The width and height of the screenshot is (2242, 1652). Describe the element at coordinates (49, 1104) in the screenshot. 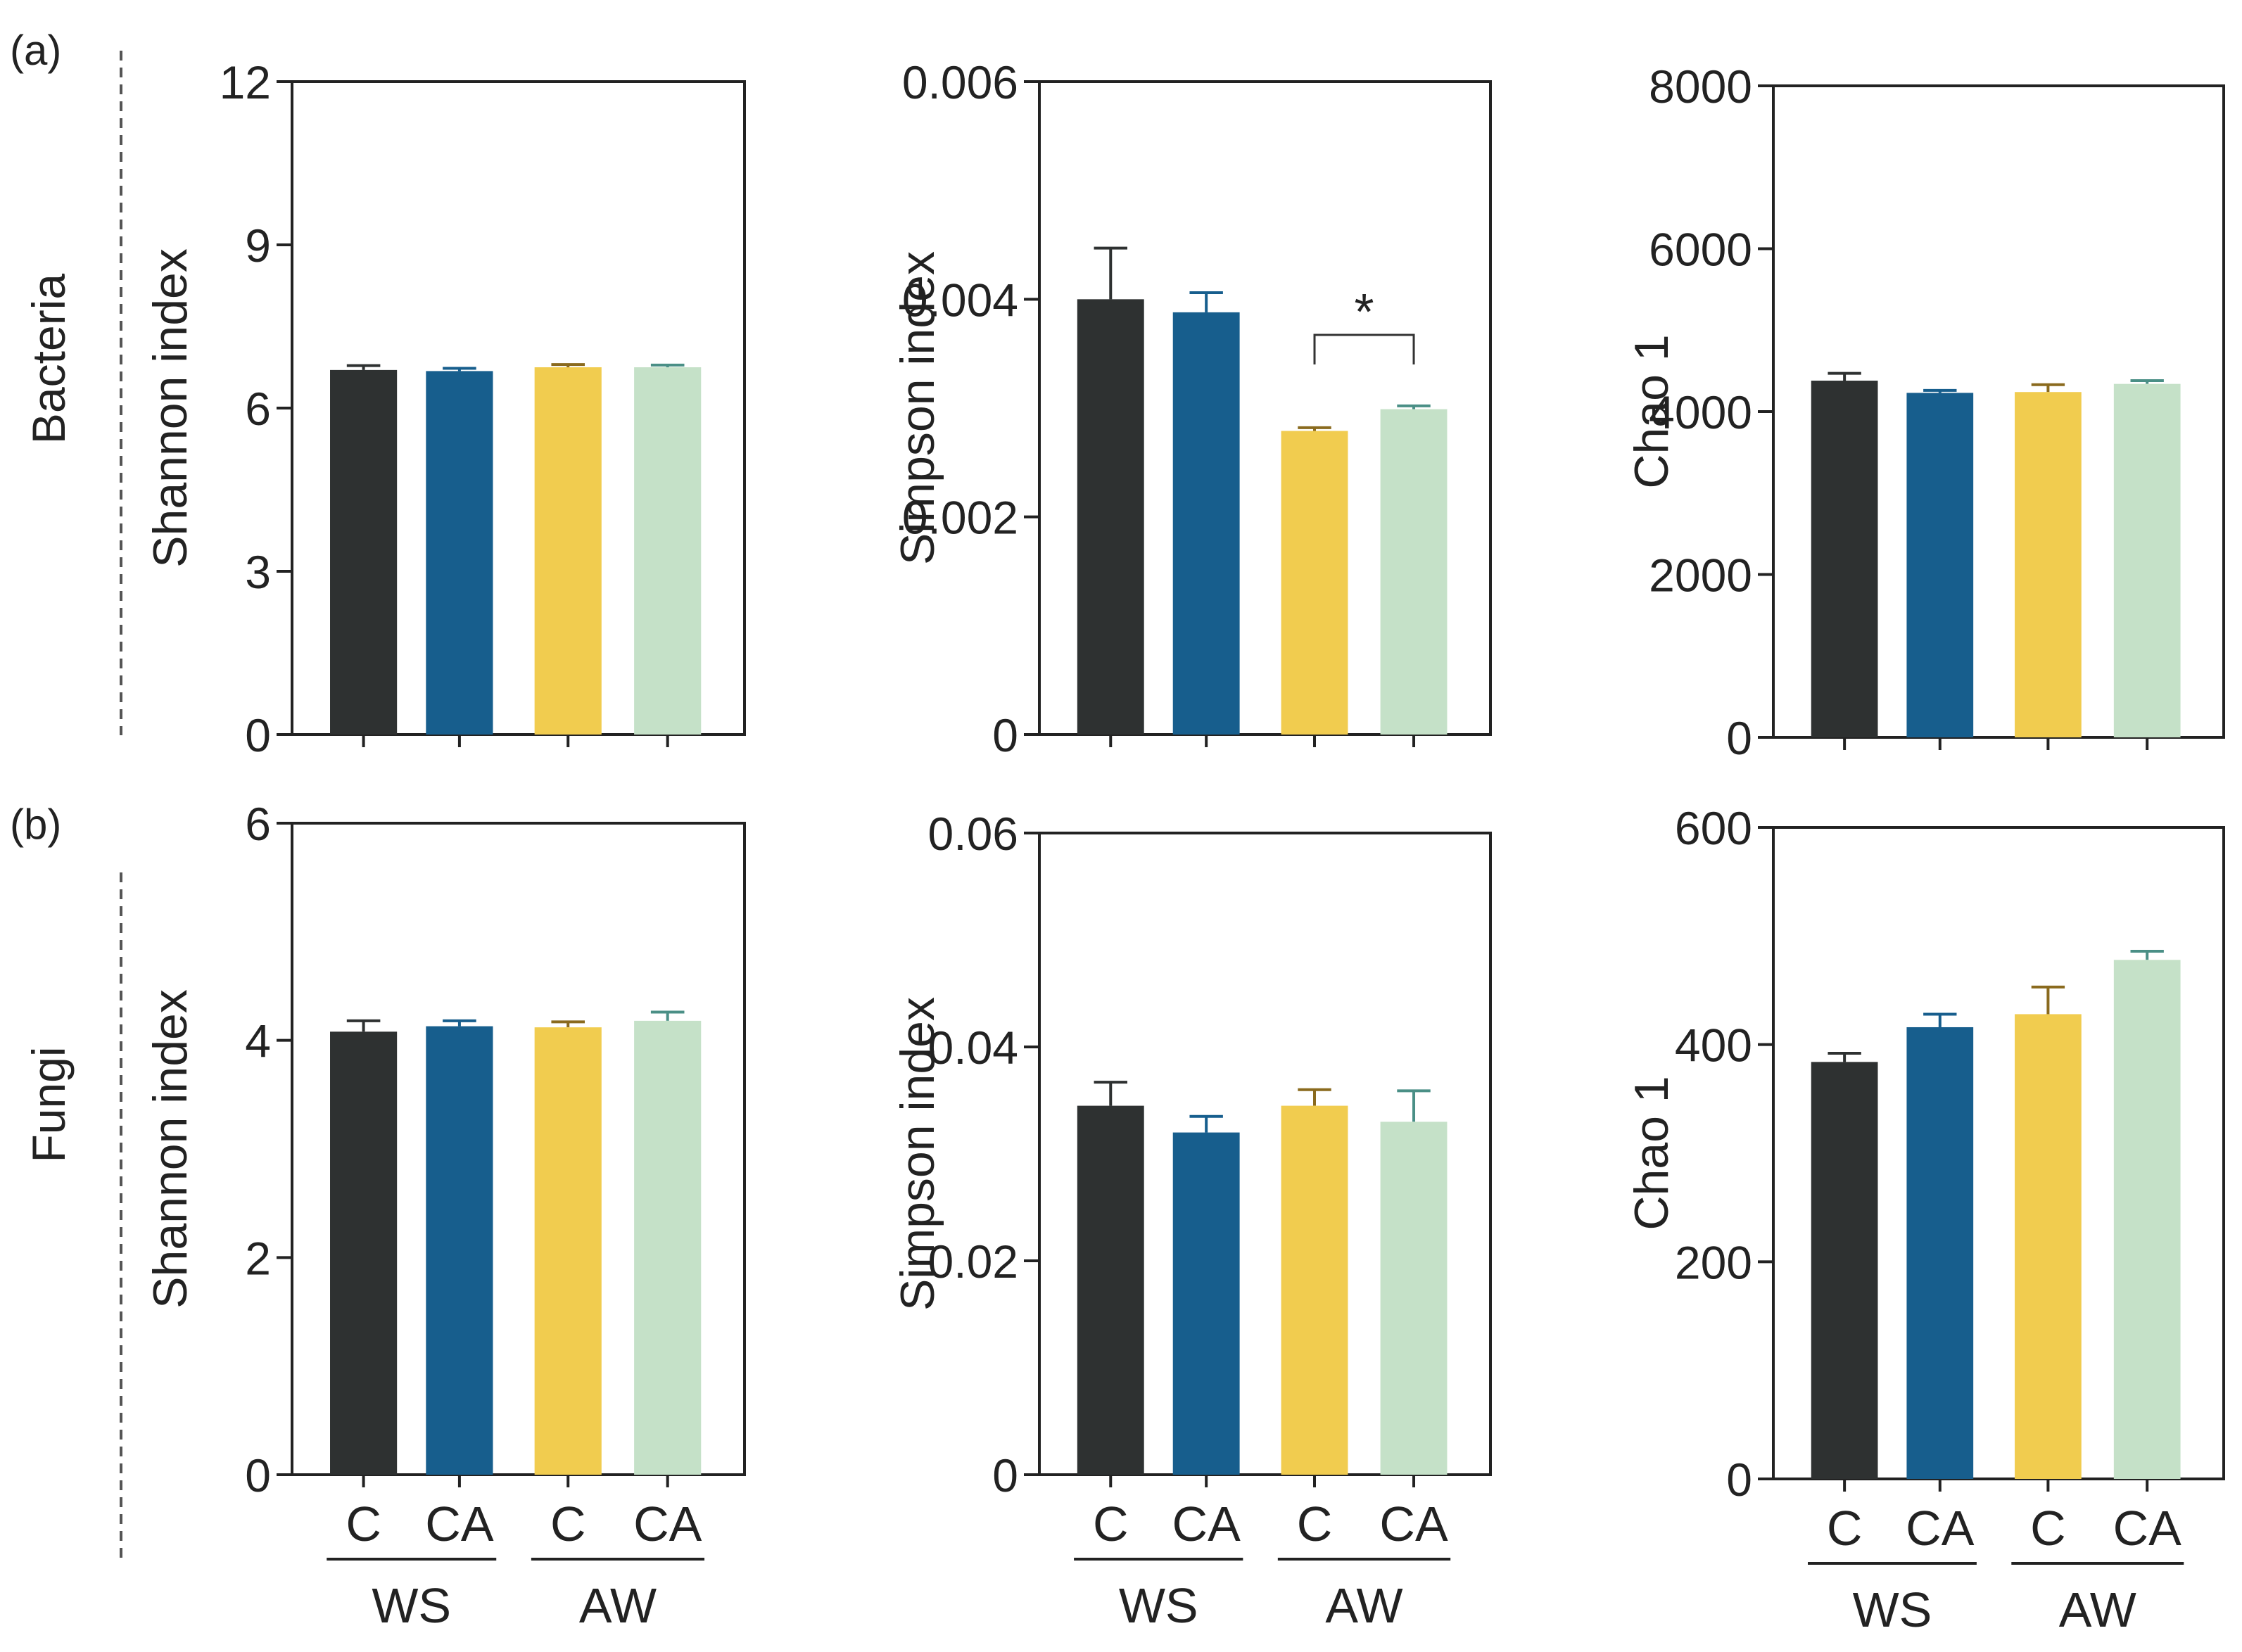

I see `row-label-fungi: Fungi` at that location.